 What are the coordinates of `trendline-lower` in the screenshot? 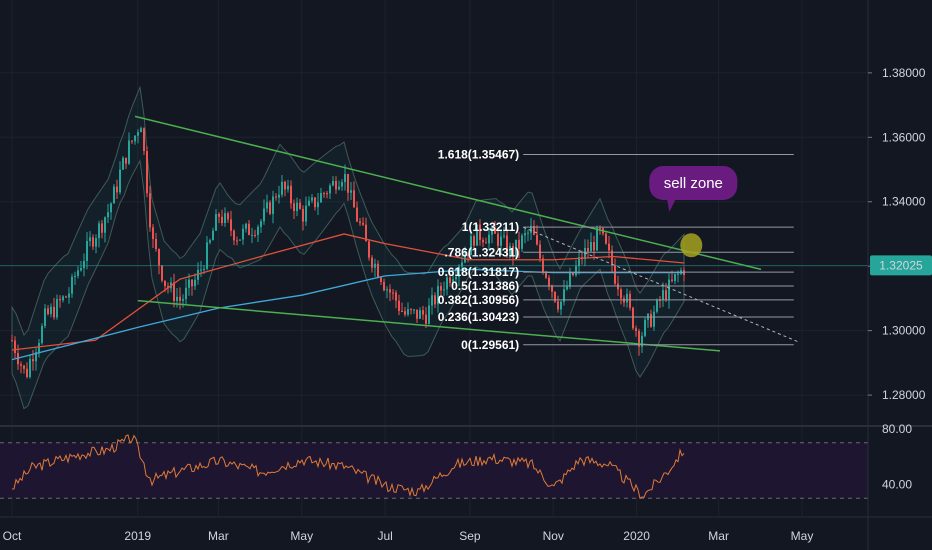 It's located at (429, 325).